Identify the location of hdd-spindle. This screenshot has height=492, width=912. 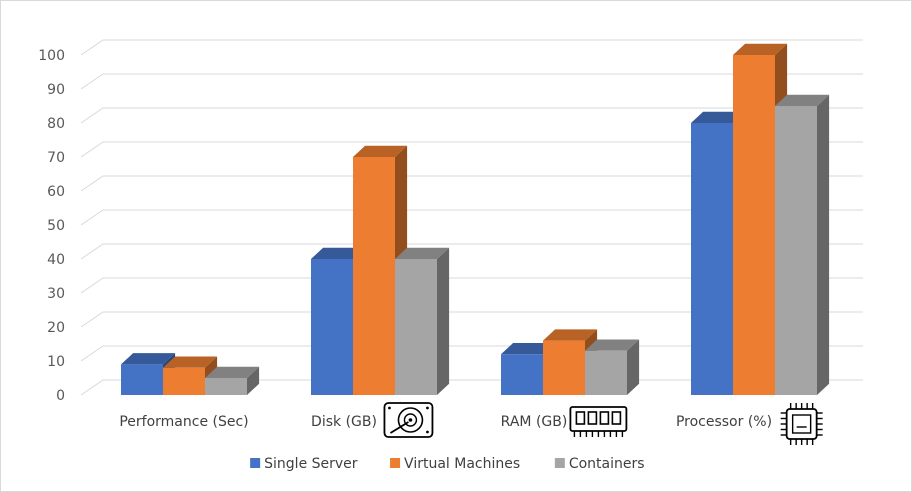
(410, 420).